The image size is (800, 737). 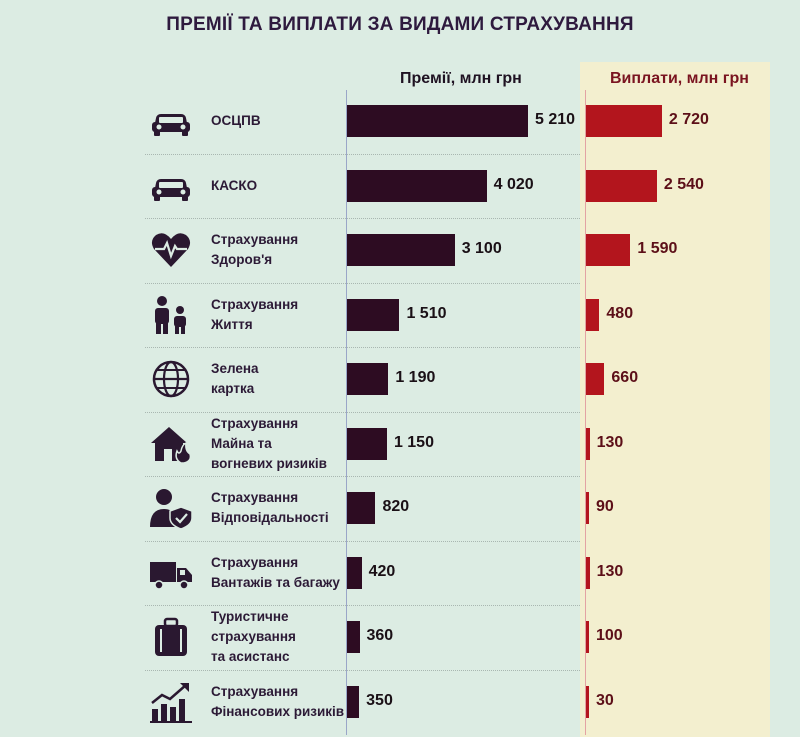 I want to click on premium-axis-line, so click(x=346, y=412).